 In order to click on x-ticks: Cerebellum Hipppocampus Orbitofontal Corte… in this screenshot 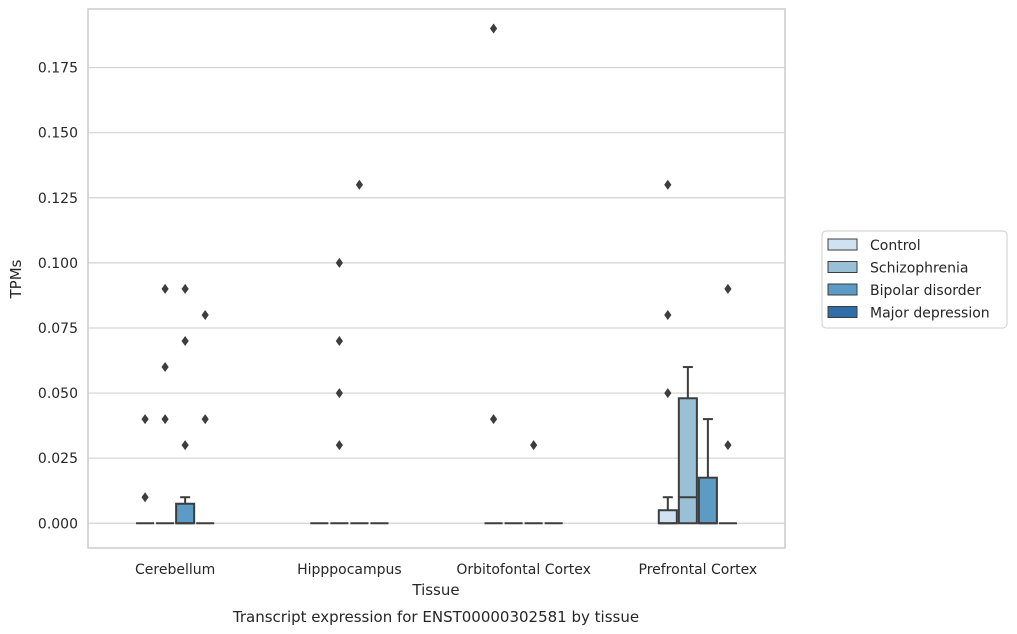, I will do `click(446, 570)`.